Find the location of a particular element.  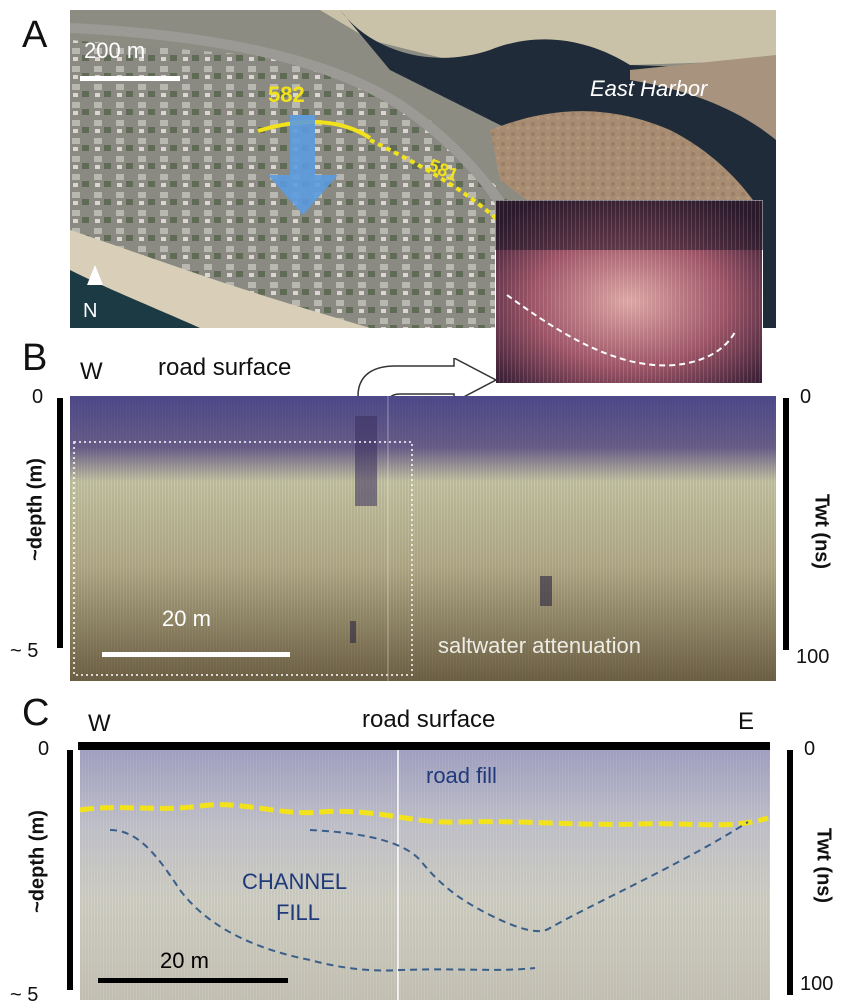

saltwater-attenuation-label: saltwater attenuation is located at coordinates (540, 645).